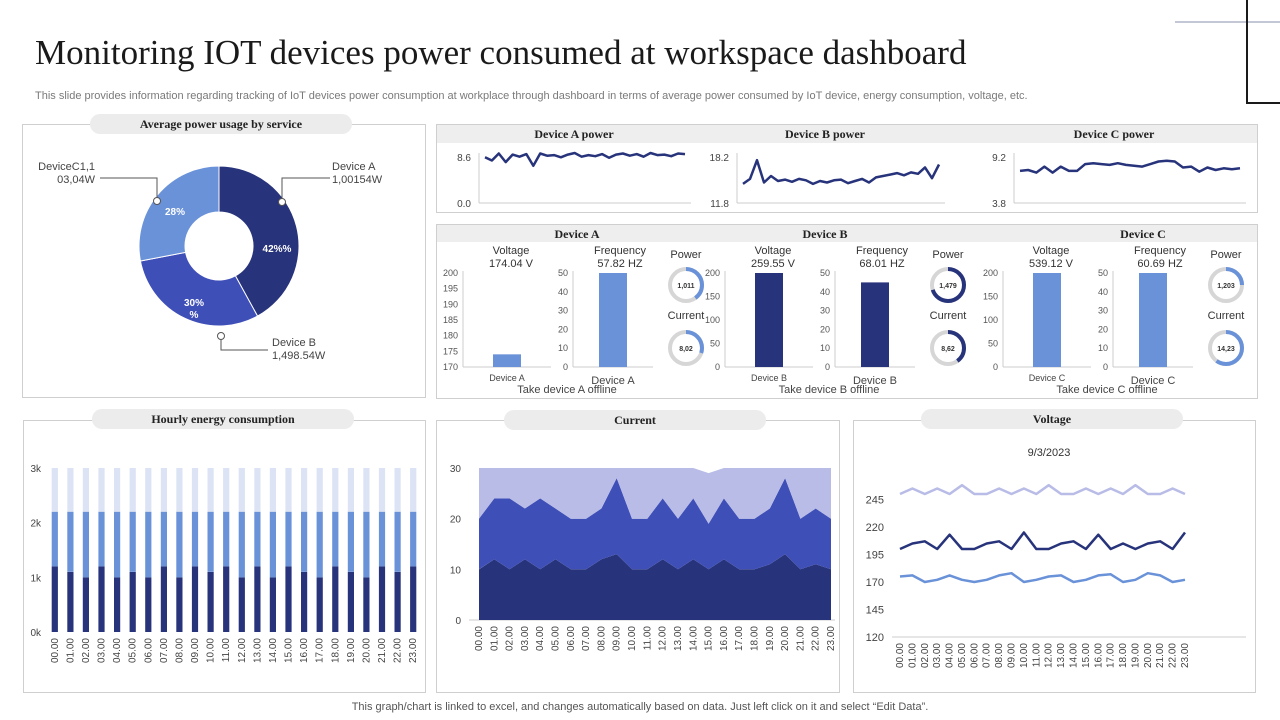 The height and width of the screenshot is (720, 1280). Describe the element at coordinates (686, 349) in the screenshot. I see `current-gauge-value: 8,02` at that location.